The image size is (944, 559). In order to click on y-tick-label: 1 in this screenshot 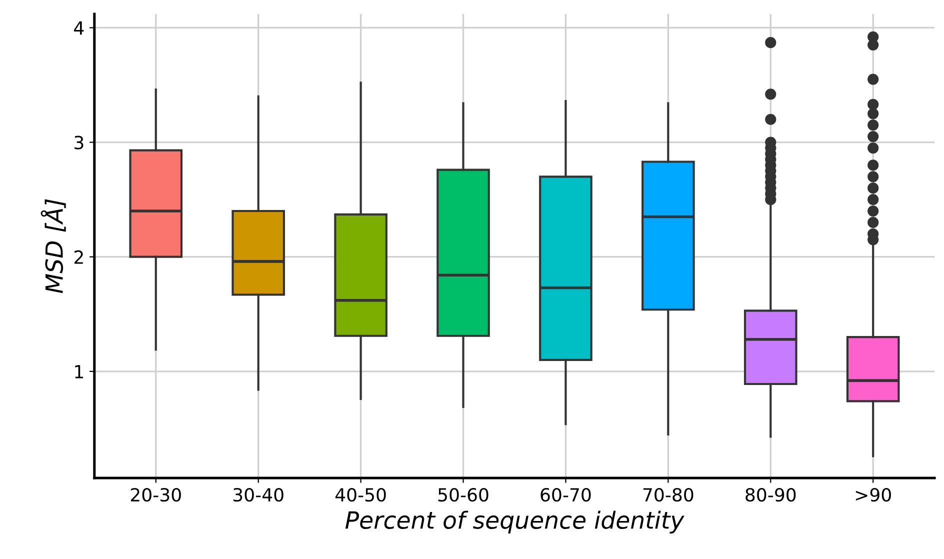, I will do `click(79, 371)`.